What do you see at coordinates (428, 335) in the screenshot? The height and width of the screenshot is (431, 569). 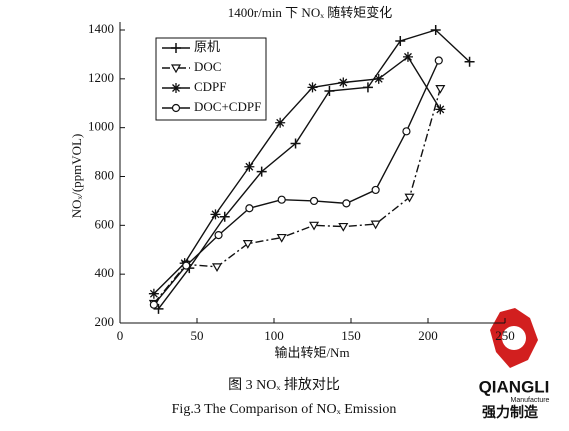 I see `x-tick-label: 200` at bounding box center [428, 335].